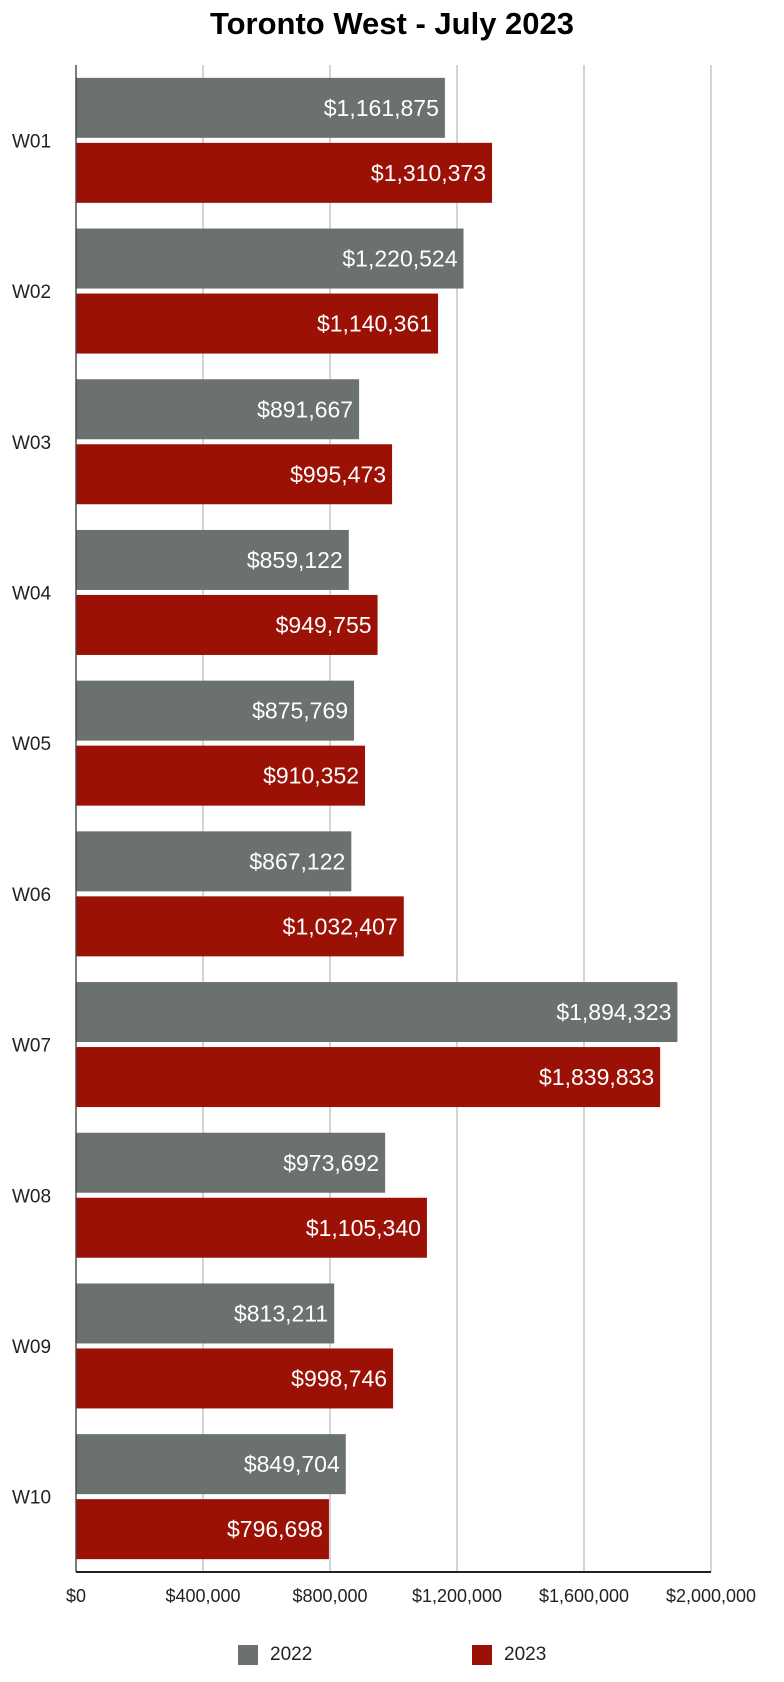 This screenshot has height=1682, width=784. What do you see at coordinates (281, 1313) in the screenshot?
I see `data-label: $813,211` at bounding box center [281, 1313].